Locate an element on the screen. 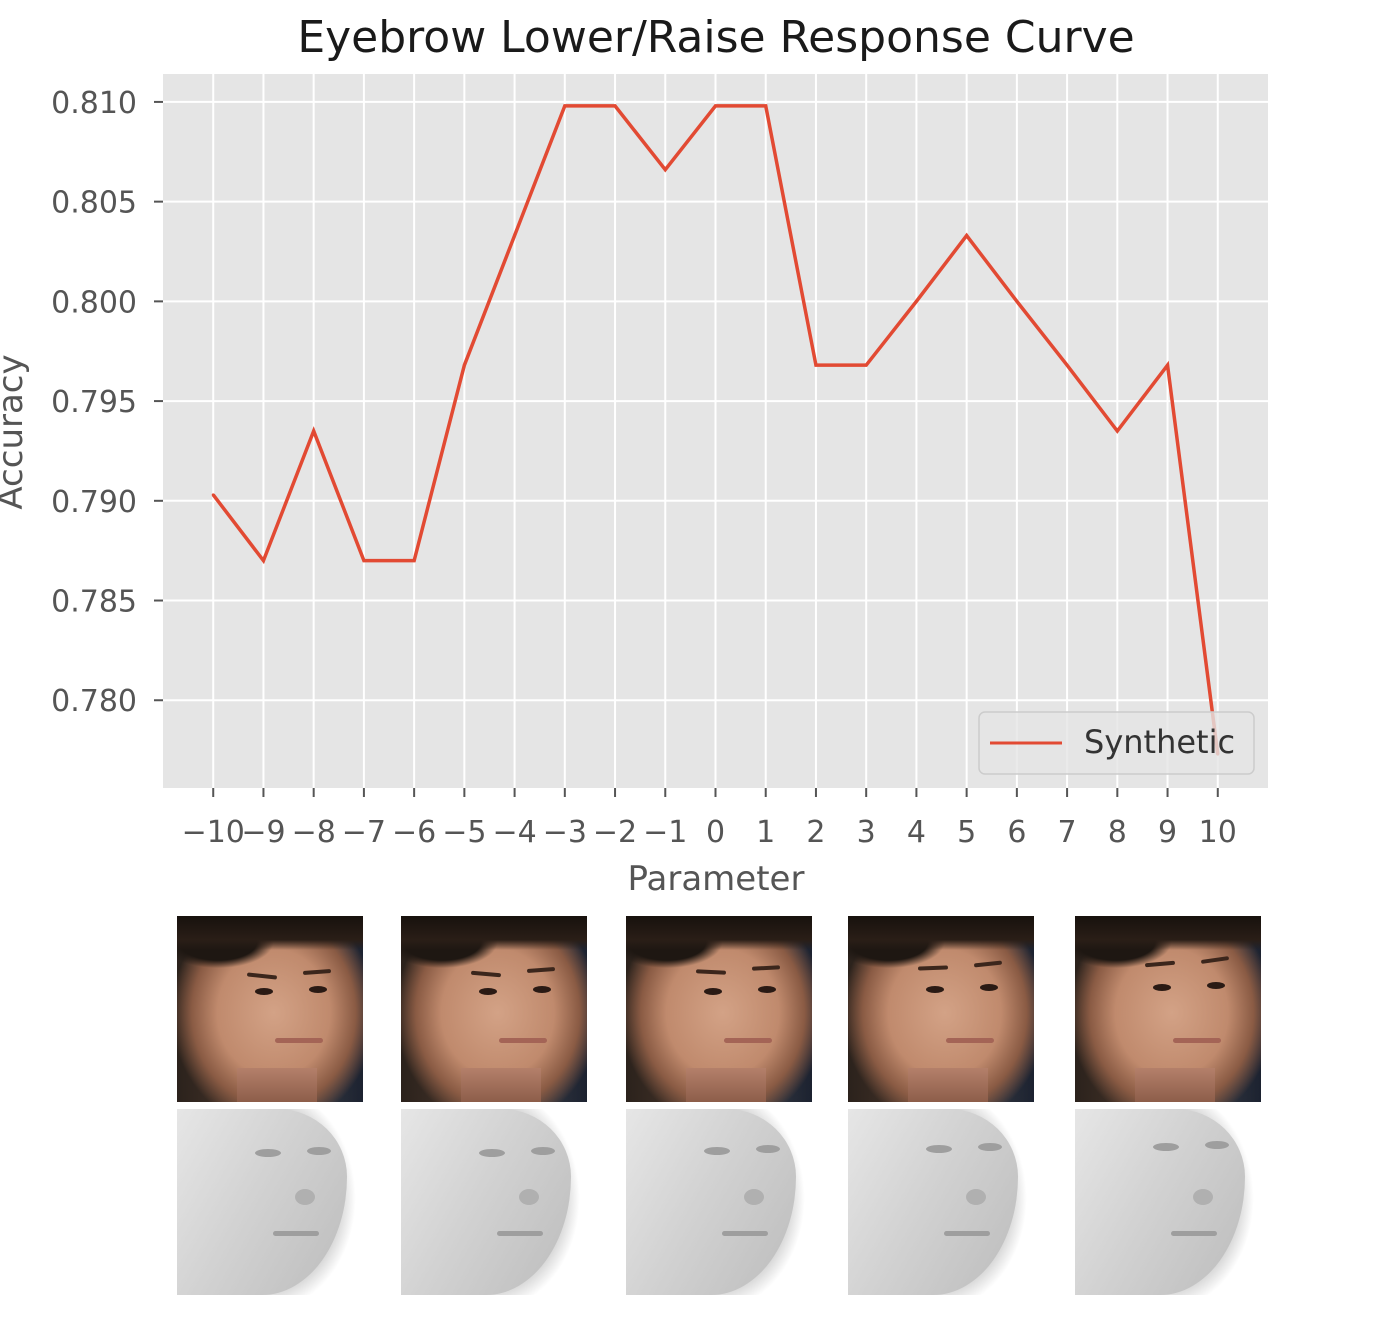 This screenshot has height=1320, width=1384. legend-box is located at coordinates (1116, 743).